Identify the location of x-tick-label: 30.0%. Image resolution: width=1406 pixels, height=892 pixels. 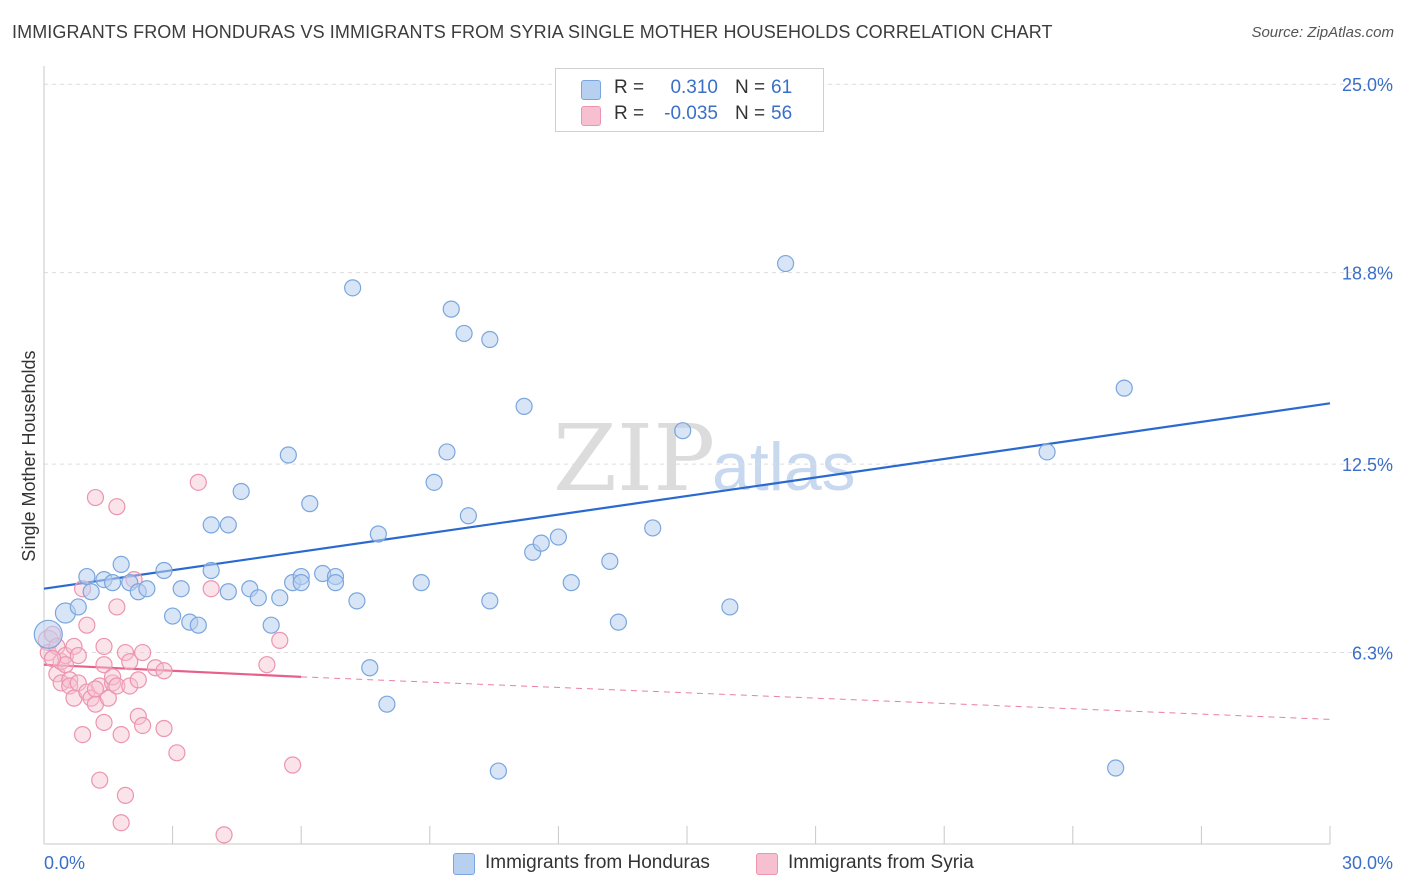
(1367, 863).